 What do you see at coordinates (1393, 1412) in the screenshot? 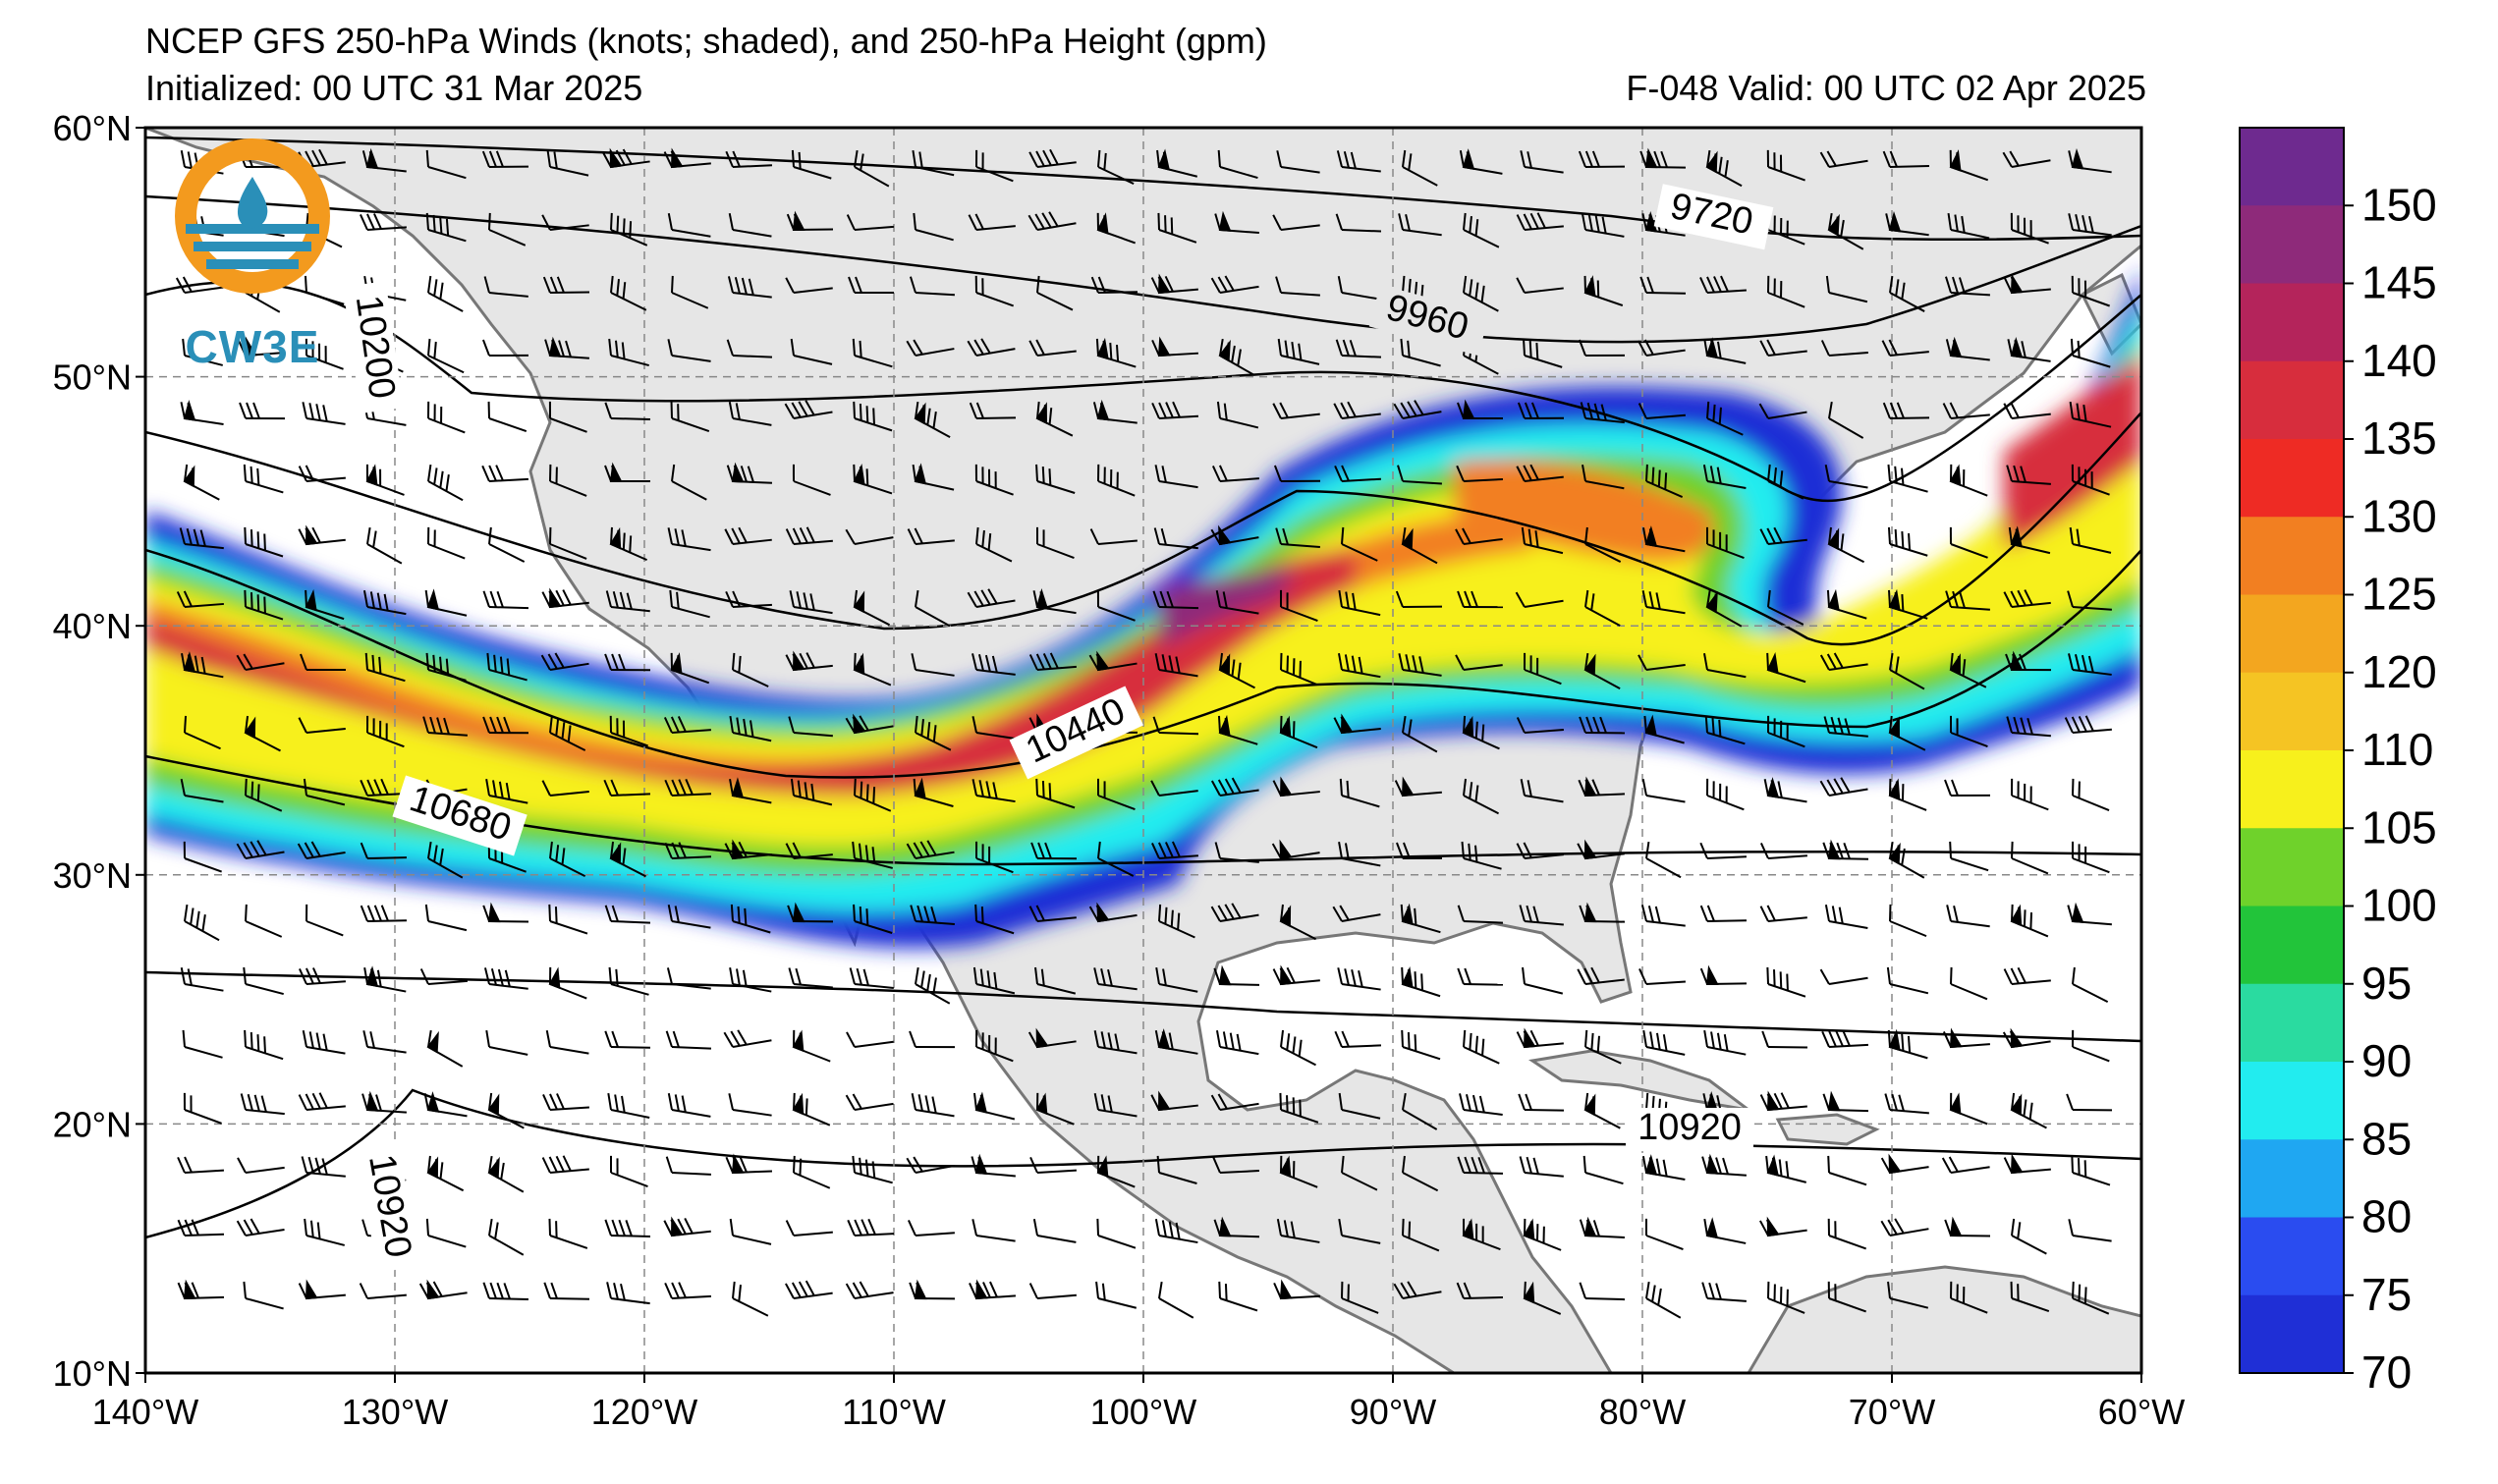
I see `lon-tick-label: 90°W` at bounding box center [1393, 1412].